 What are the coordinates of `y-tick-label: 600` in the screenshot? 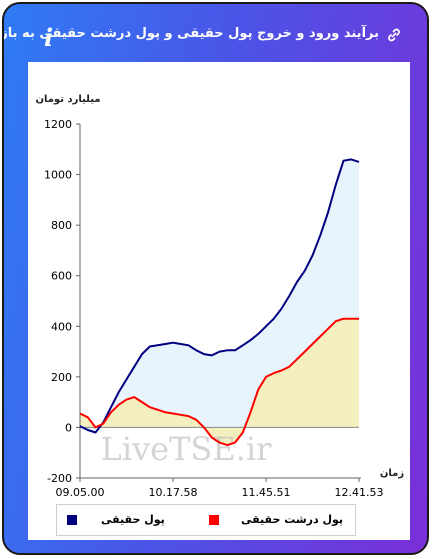 It's located at (61, 276).